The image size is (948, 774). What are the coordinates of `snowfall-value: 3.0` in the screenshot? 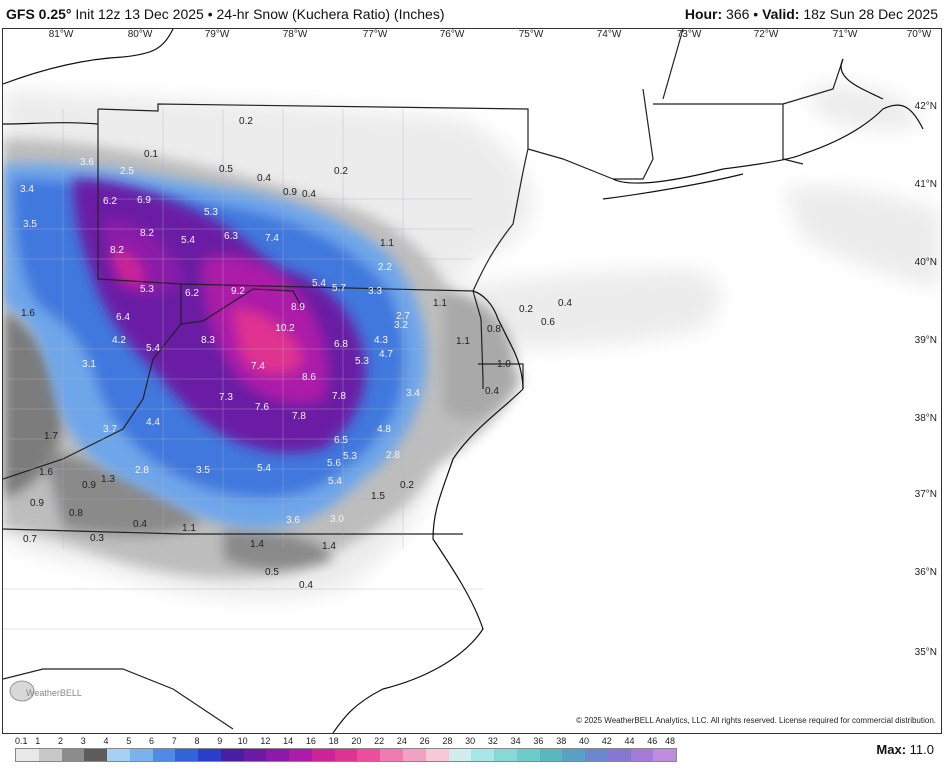 It's located at (337, 519).